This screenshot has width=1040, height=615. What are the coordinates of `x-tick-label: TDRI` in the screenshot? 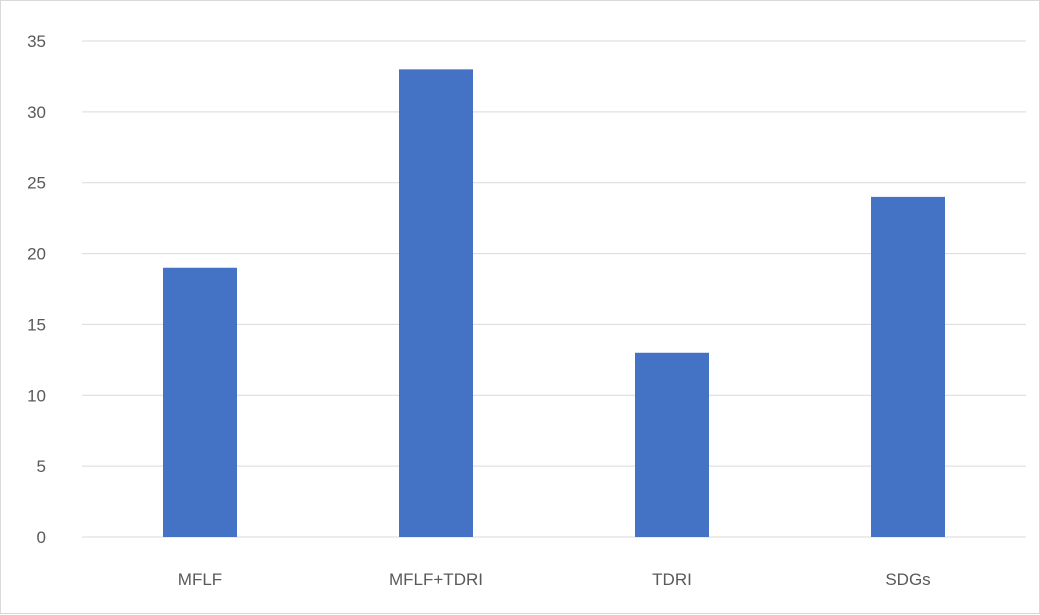 It's located at (672, 579).